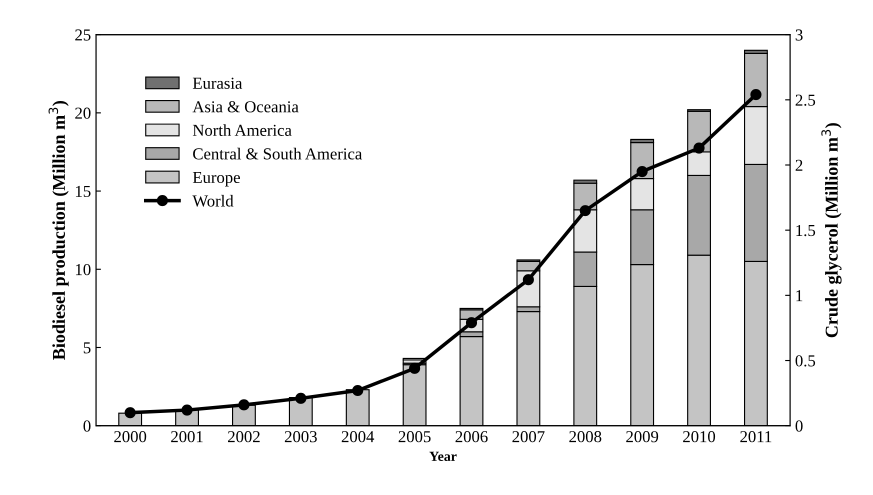 The width and height of the screenshot is (873, 495). Describe the element at coordinates (756, 436) in the screenshot. I see `x-tick-label: 2011` at that location.